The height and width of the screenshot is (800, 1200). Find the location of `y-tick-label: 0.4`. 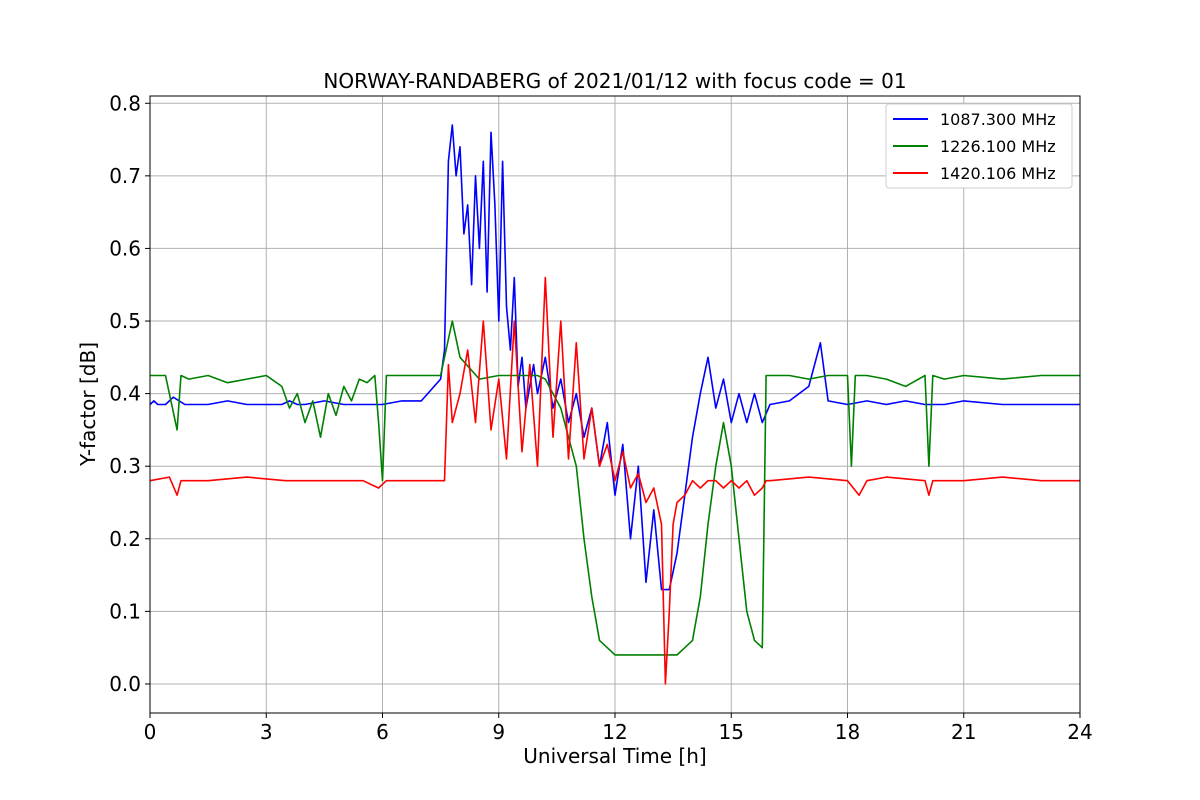

y-tick-label: 0.4 is located at coordinates (125, 394).